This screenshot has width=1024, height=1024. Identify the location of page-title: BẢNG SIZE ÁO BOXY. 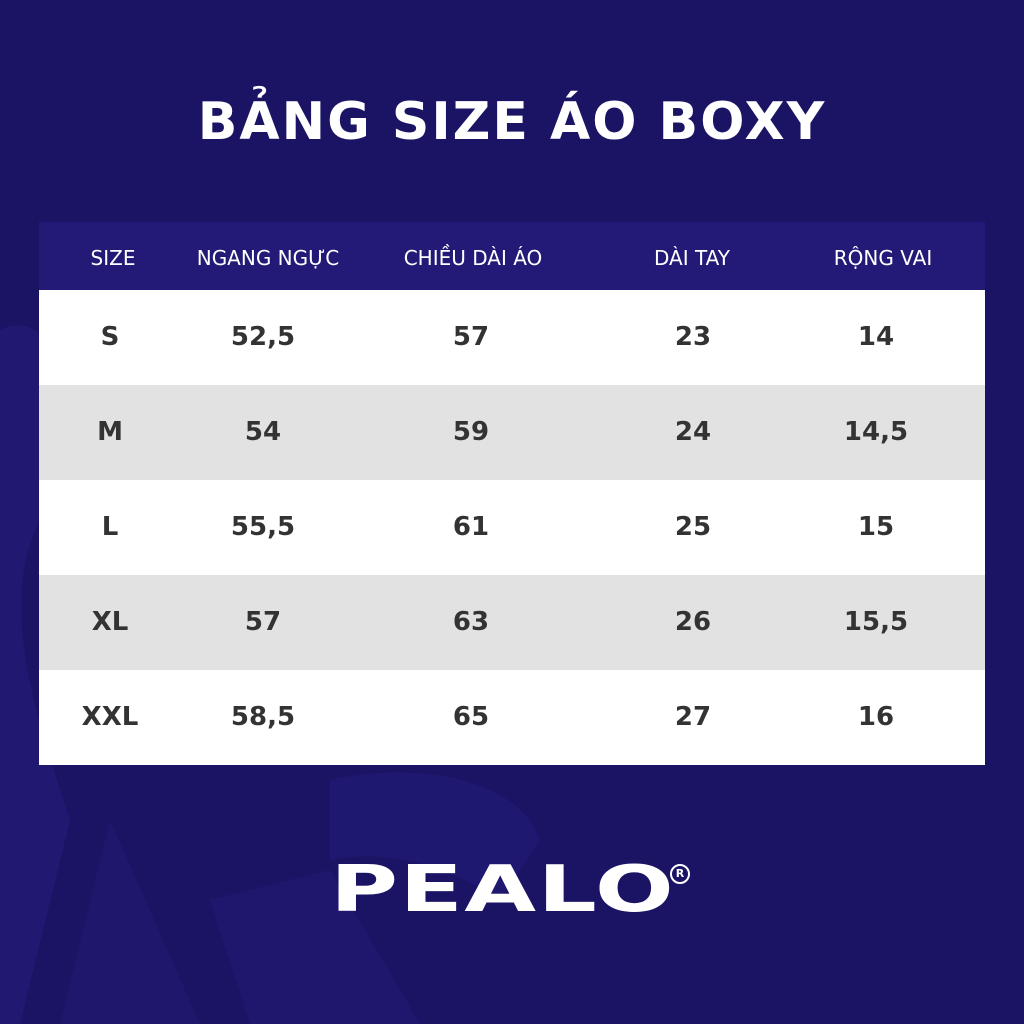
(512, 122).